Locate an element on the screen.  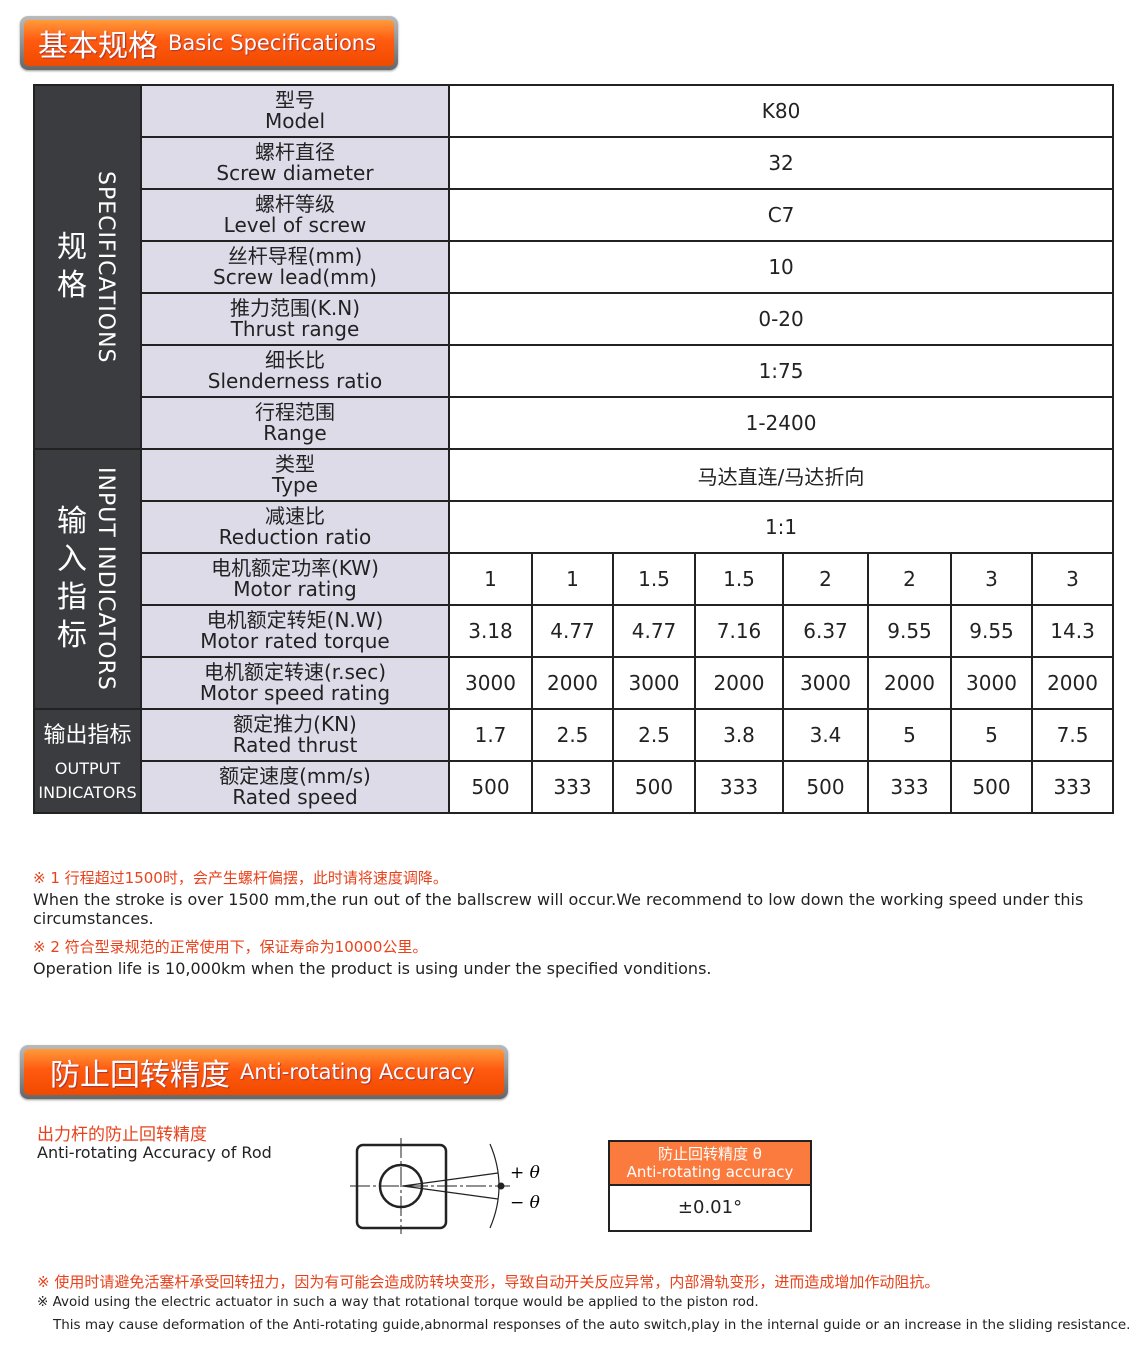
row-label-en: Motor speed rating is located at coordinates (295, 693).